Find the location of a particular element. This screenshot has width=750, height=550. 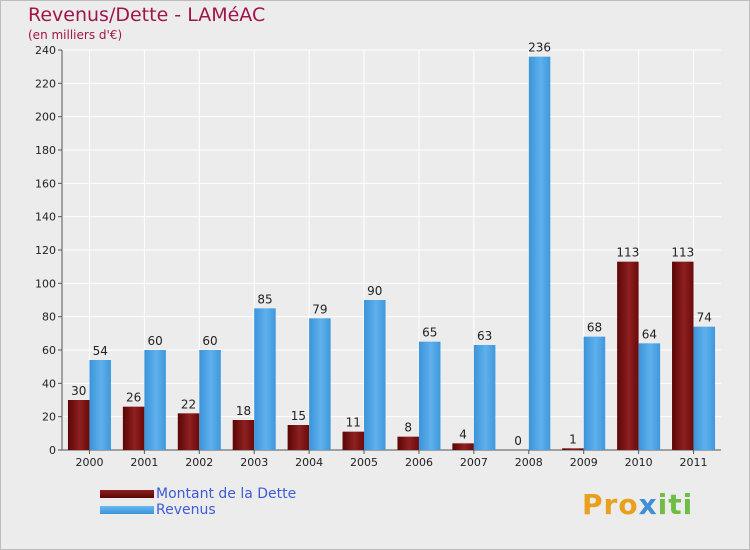

bar-revenus-2005 is located at coordinates (375, 375).